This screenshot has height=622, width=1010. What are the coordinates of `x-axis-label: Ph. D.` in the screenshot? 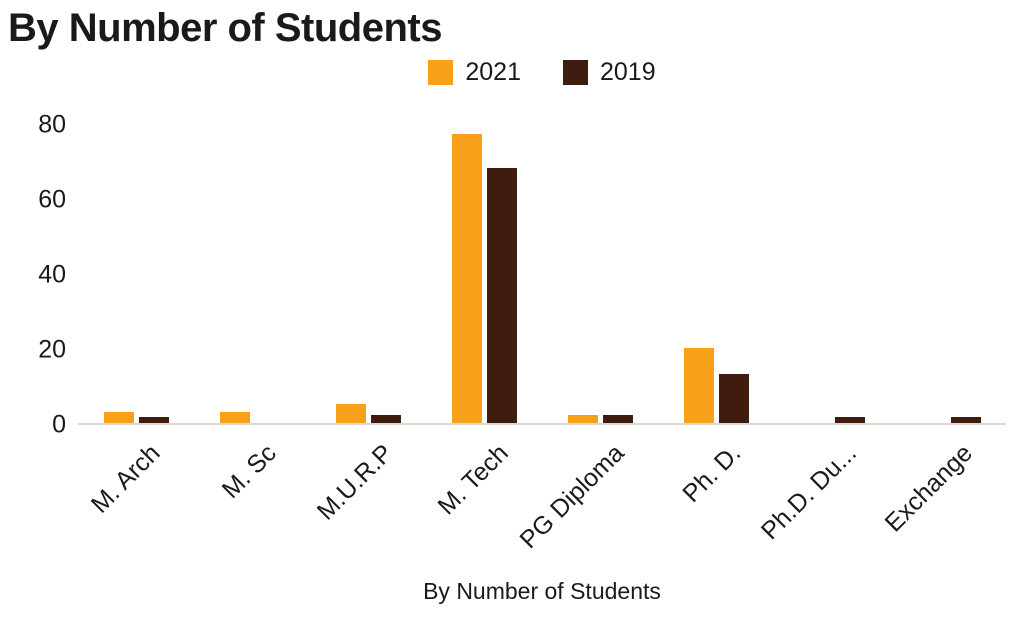 It's located at (711, 473).